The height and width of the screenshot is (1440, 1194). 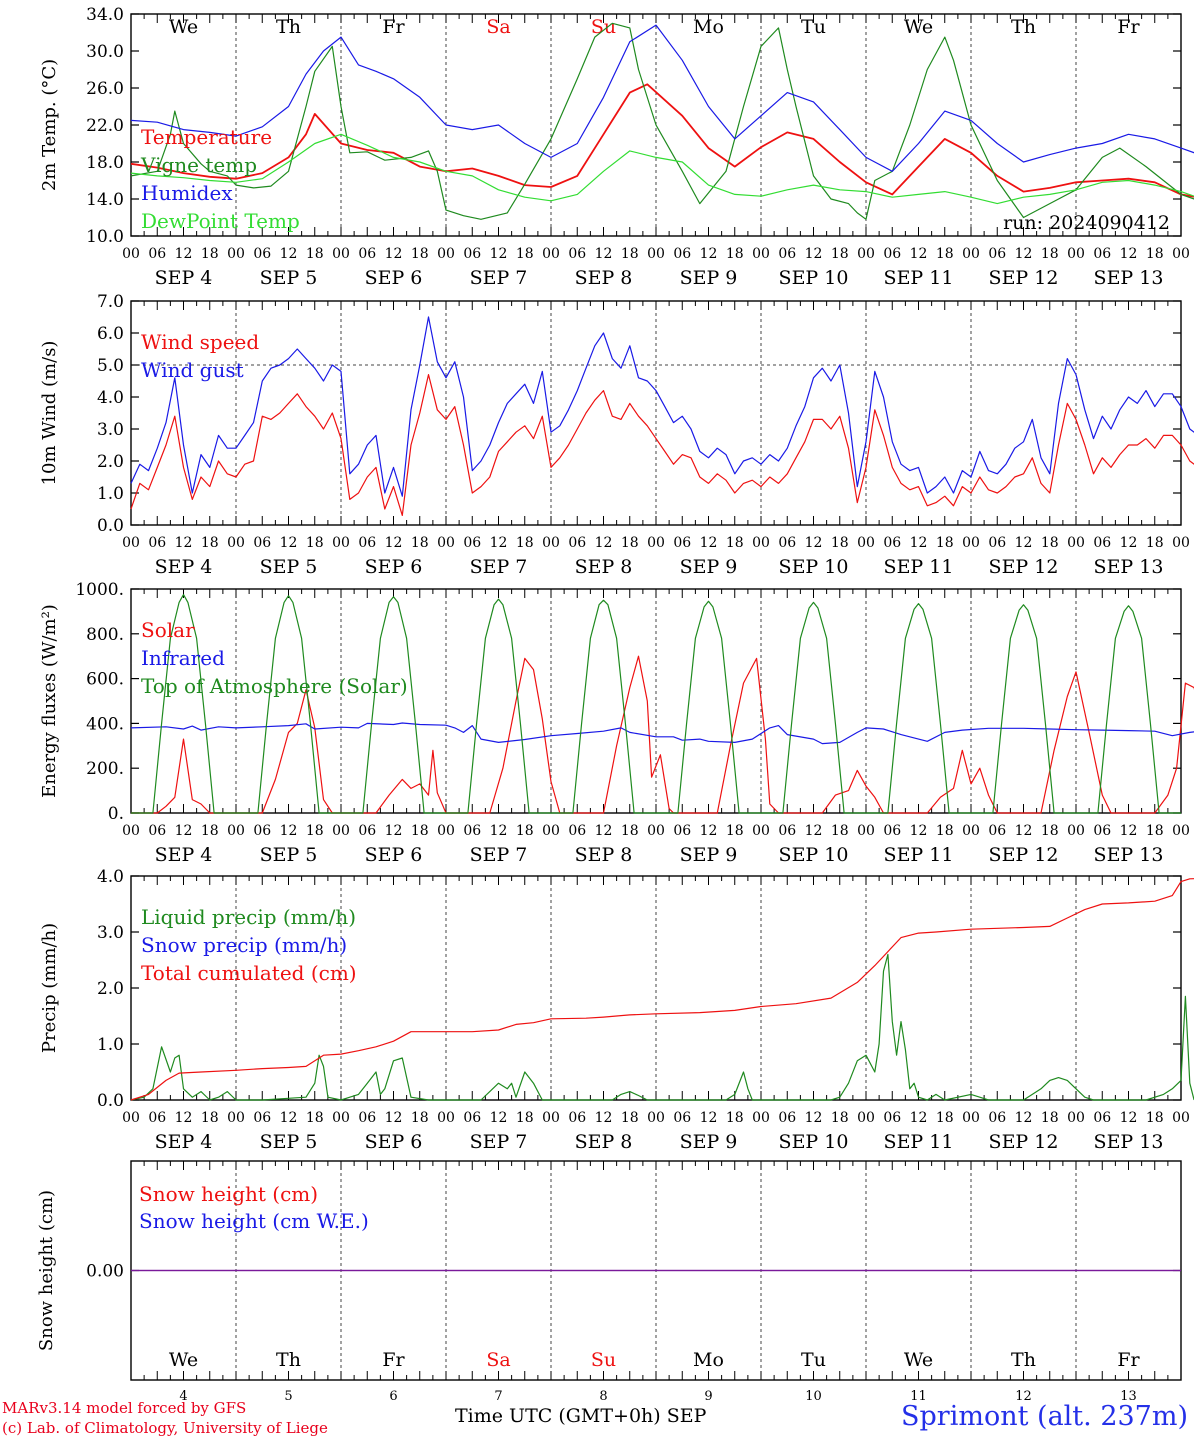 I want to click on precip-date-label: SEP 4, so click(x=184, y=1142).